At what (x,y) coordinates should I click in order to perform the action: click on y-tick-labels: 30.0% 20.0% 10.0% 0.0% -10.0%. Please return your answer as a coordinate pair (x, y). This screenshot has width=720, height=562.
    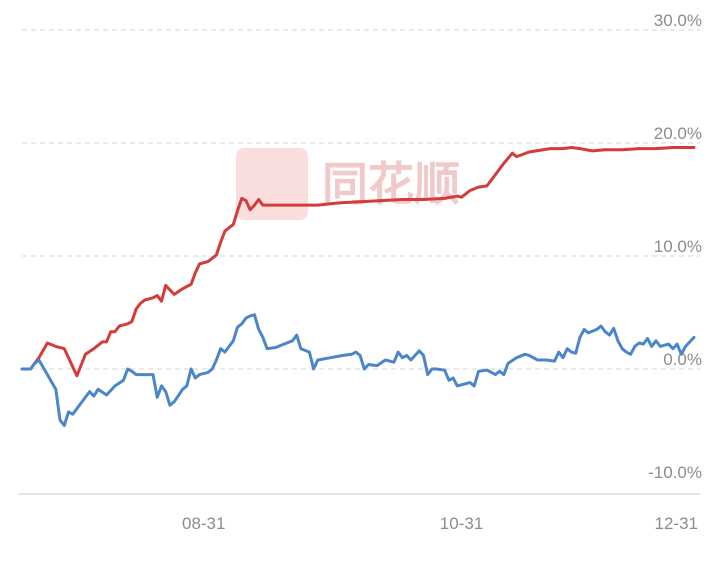
    Looking at the image, I should click on (675, 246).